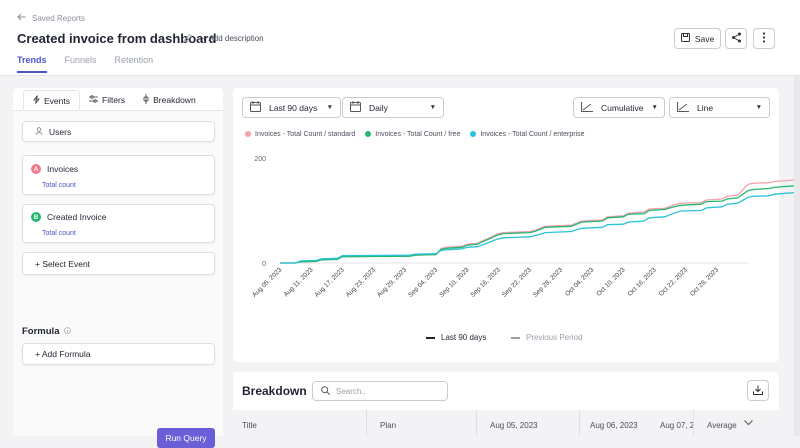  I want to click on legend-standard-label: Invoices - Total Count / standard, so click(305, 134).